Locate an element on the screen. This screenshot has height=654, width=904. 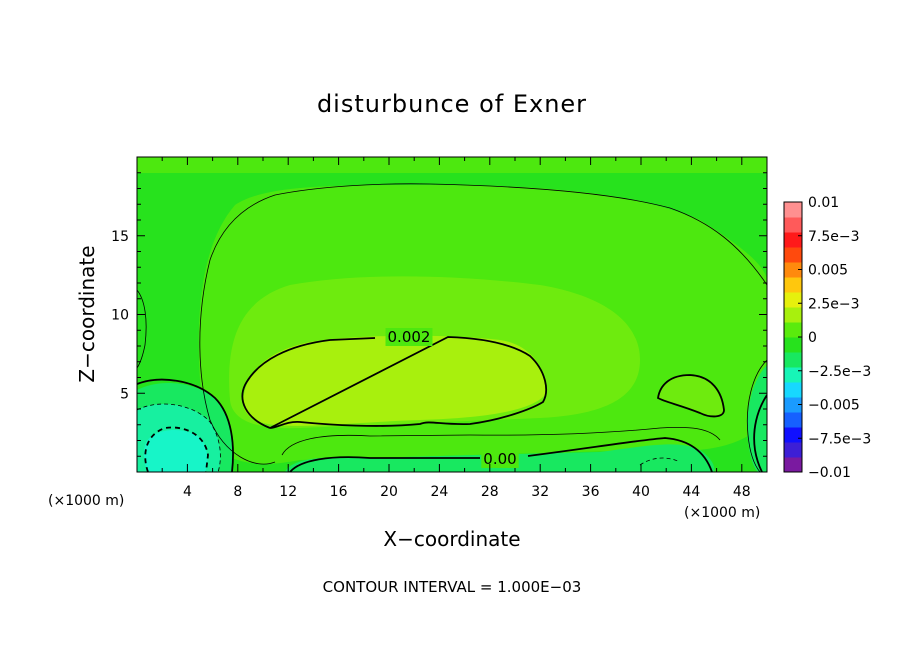
y-tick-label: 15 is located at coordinates (120, 237).